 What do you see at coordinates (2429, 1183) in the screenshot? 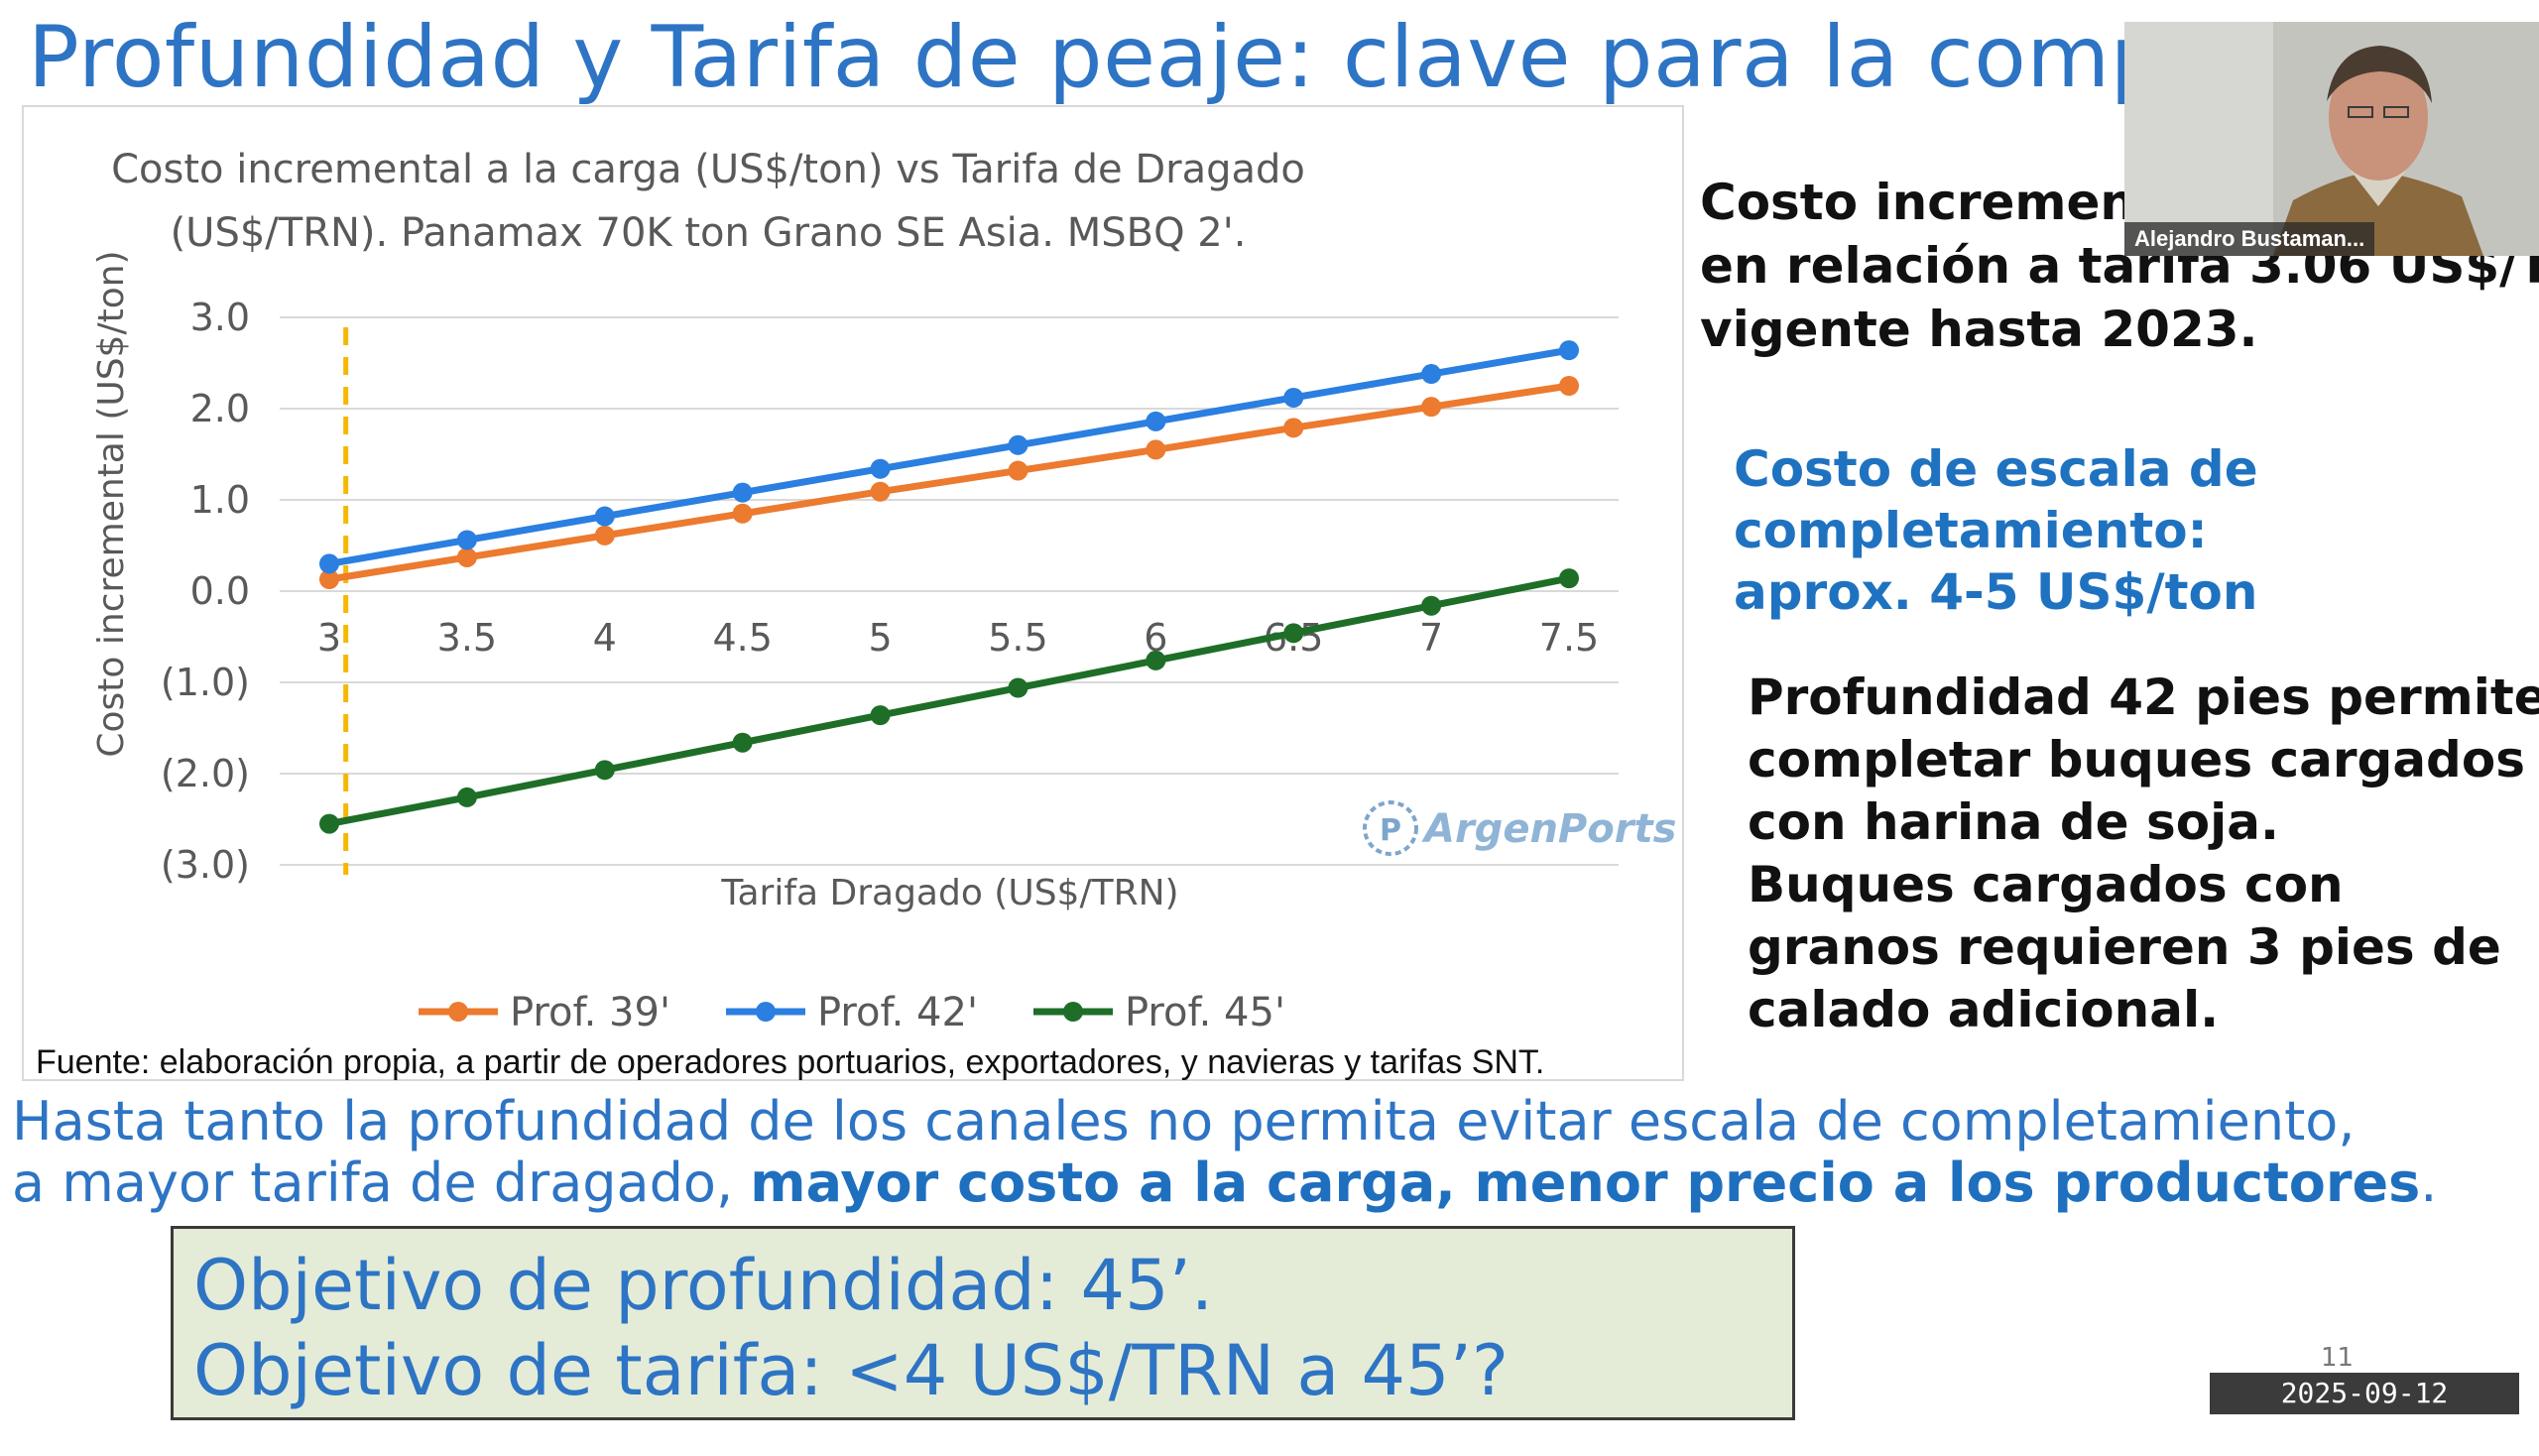
I see `statement-suffix: .` at bounding box center [2429, 1183].